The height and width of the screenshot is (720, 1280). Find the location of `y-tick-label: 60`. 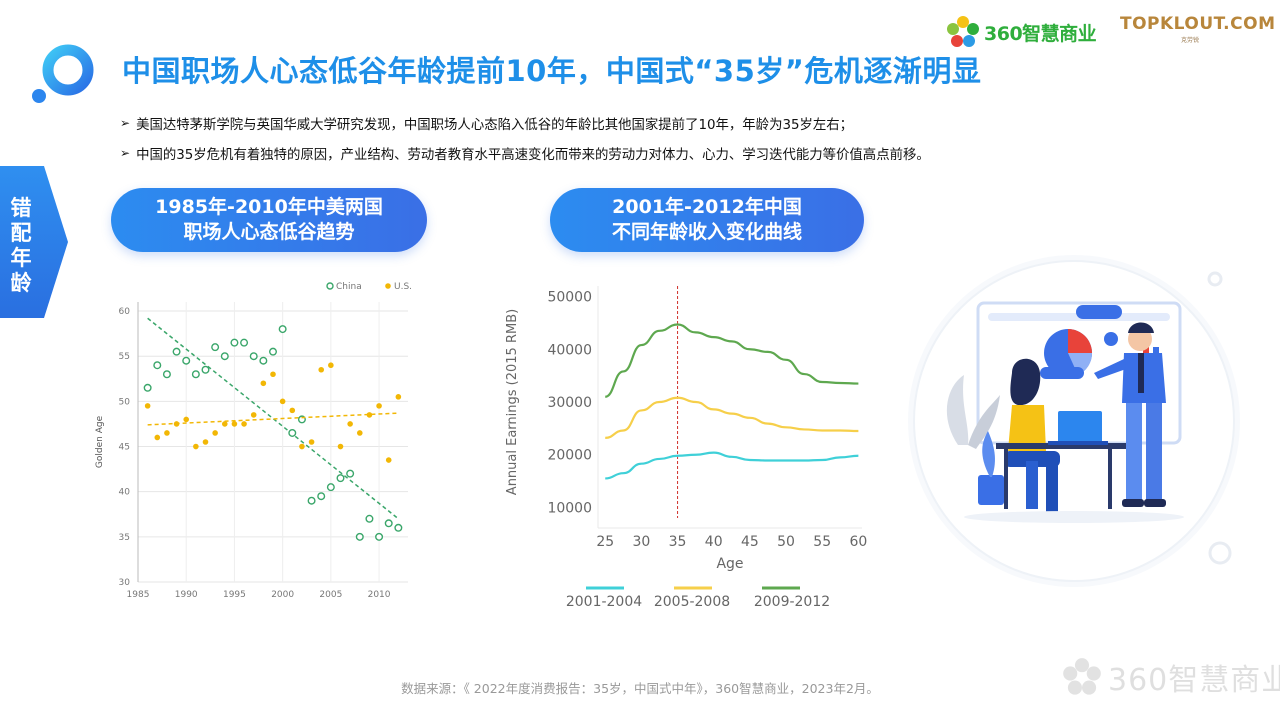

y-tick-label: 60 is located at coordinates (125, 312).